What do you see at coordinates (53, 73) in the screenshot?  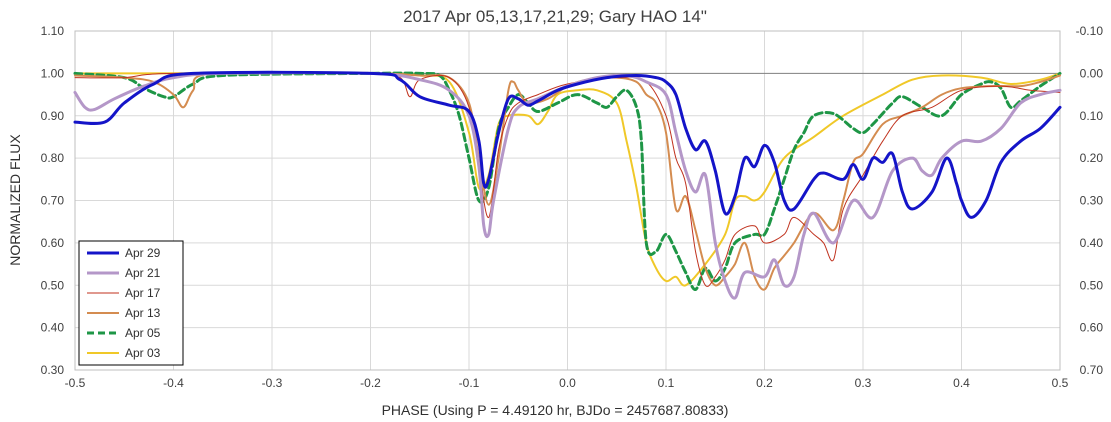 I see `y-tick-label: 1.00` at bounding box center [53, 73].